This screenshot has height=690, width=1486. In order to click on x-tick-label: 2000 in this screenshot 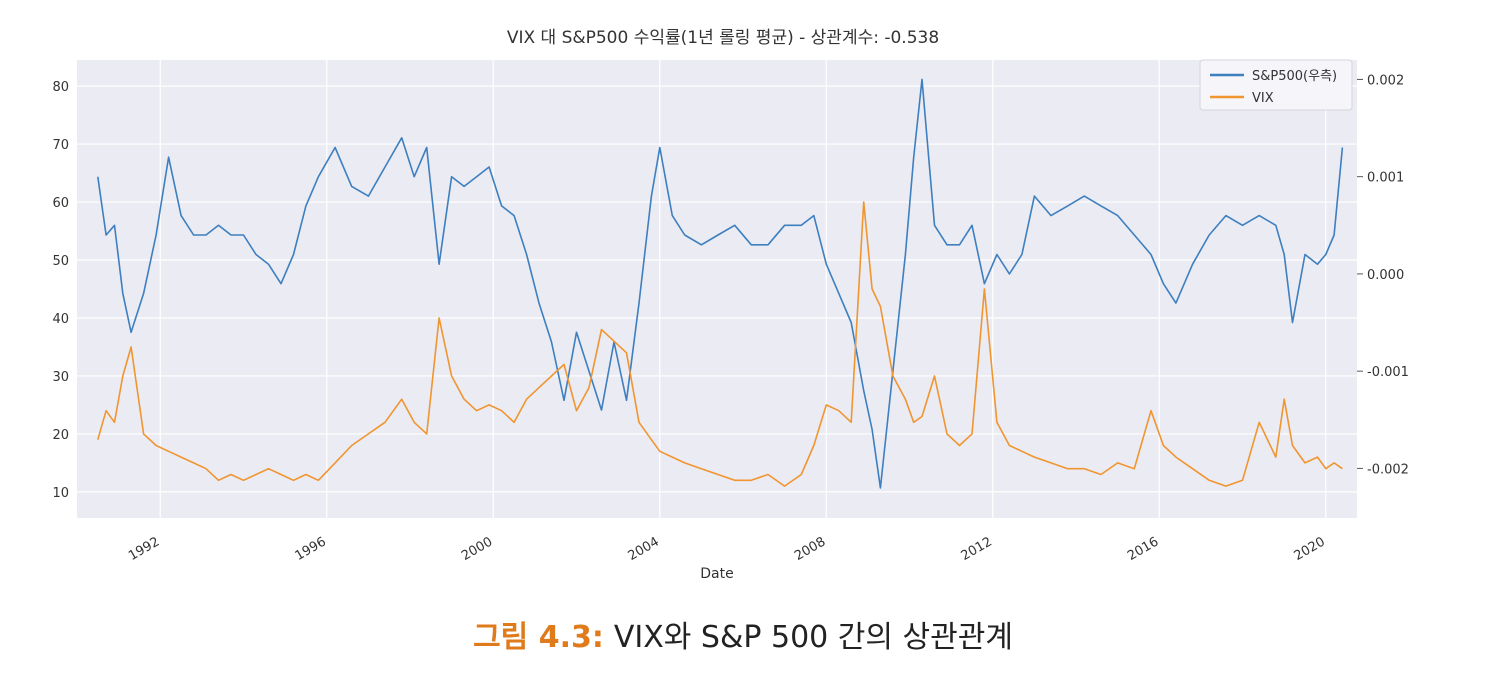, I will do `click(477, 549)`.